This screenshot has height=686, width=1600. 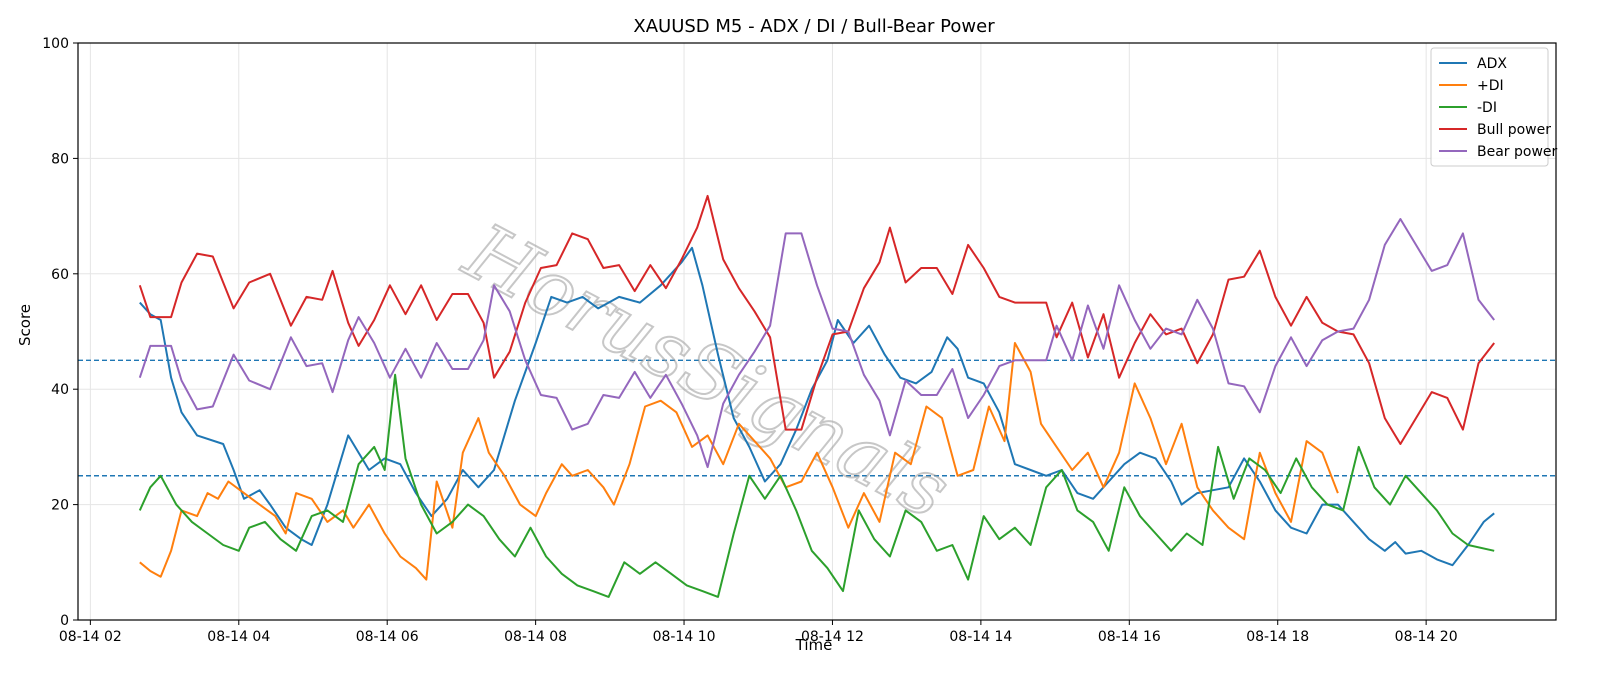 I want to click on x-tick-label: 08-14 14, so click(x=980, y=637).